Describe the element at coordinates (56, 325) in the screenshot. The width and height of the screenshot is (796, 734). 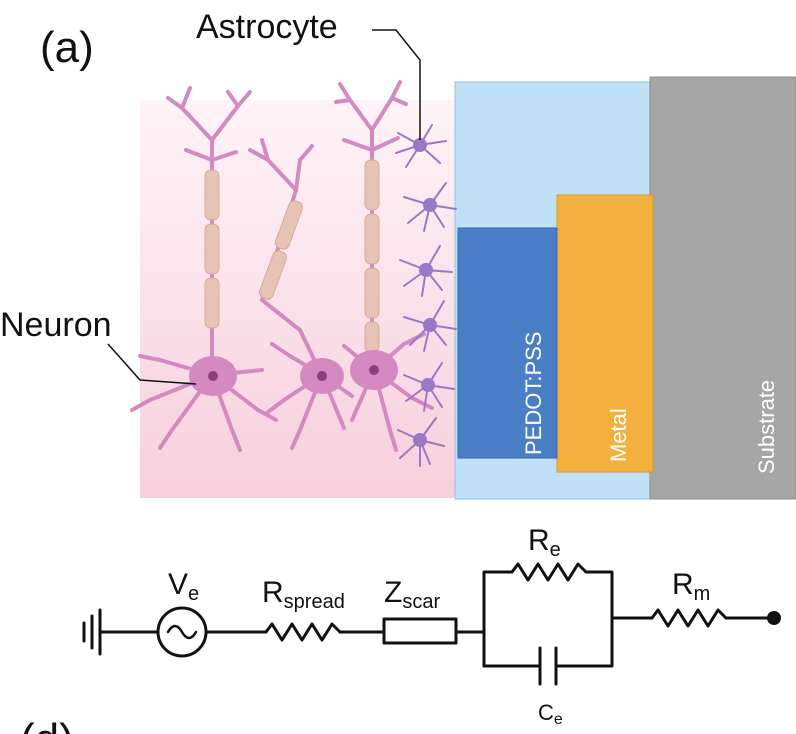
I see `neuron-label: Neuron` at that location.